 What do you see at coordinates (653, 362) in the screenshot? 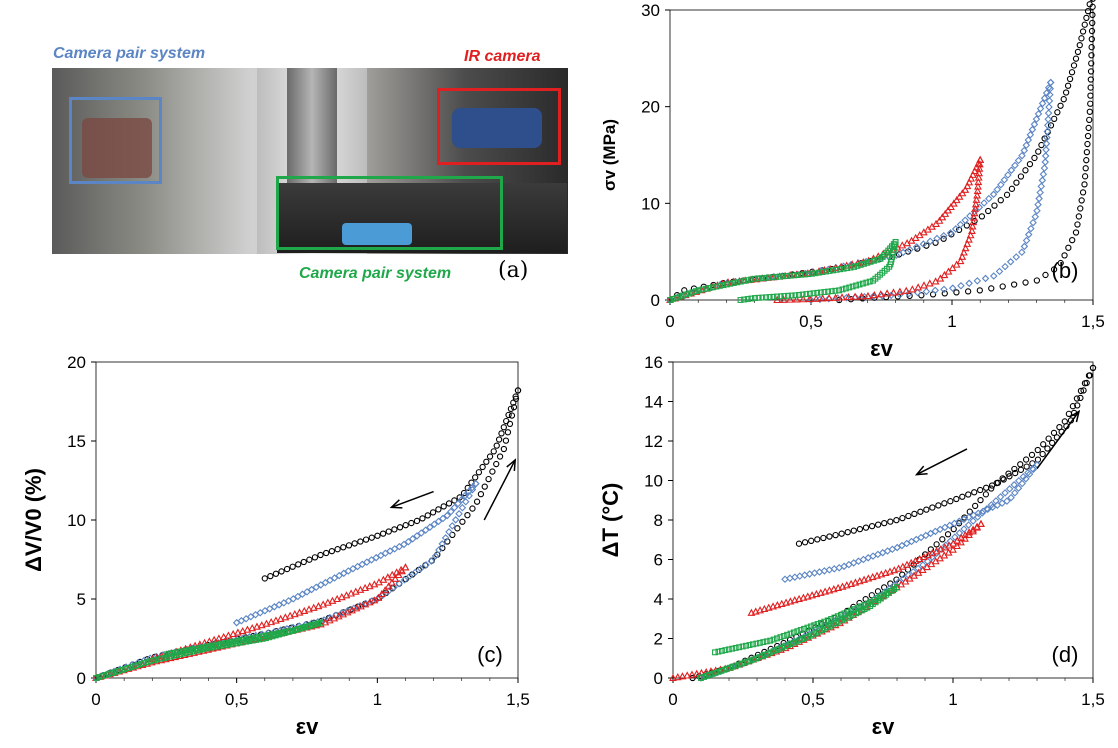
I see `y-tick-label: 16` at bounding box center [653, 362].